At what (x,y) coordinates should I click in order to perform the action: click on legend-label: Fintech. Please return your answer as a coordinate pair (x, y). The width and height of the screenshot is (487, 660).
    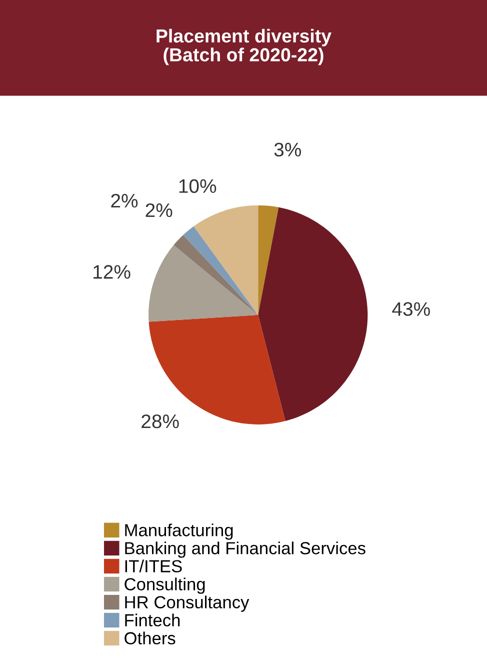
    Looking at the image, I should click on (152, 620).